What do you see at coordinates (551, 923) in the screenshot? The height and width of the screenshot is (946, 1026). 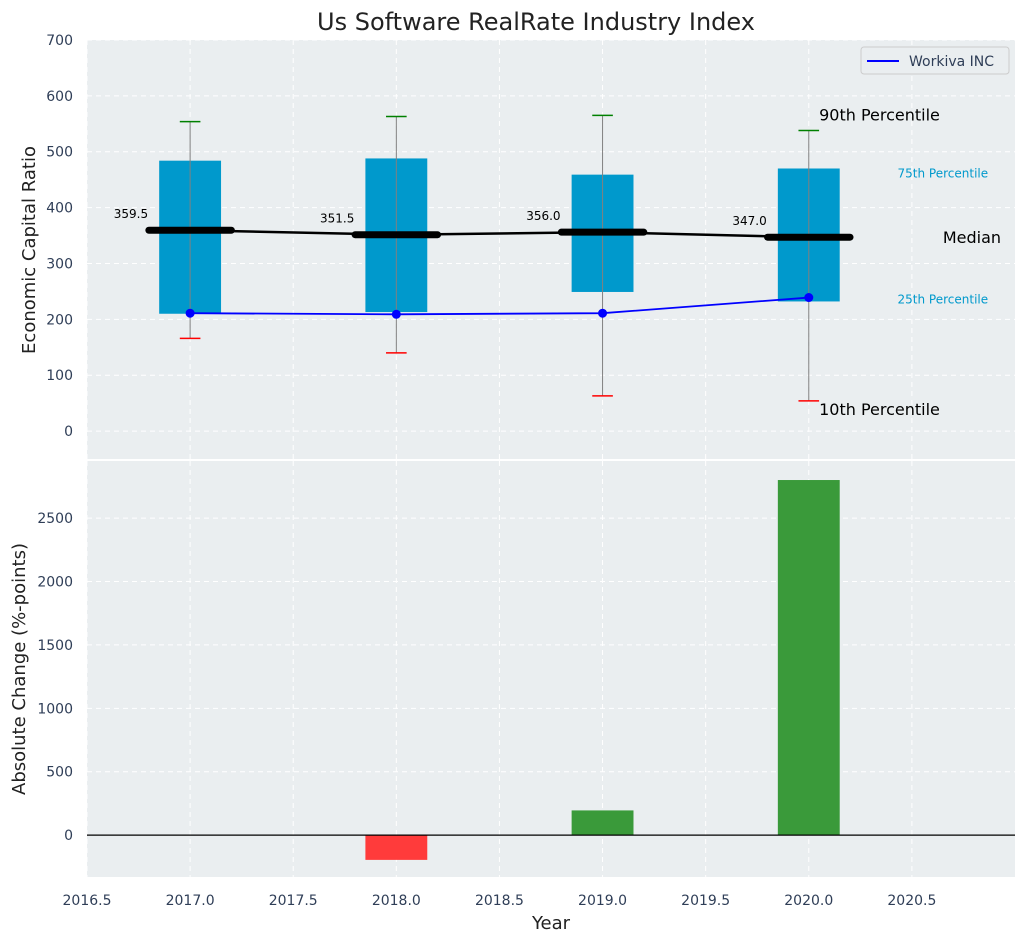 I see `bottom-axis-xlabel: Year` at bounding box center [551, 923].